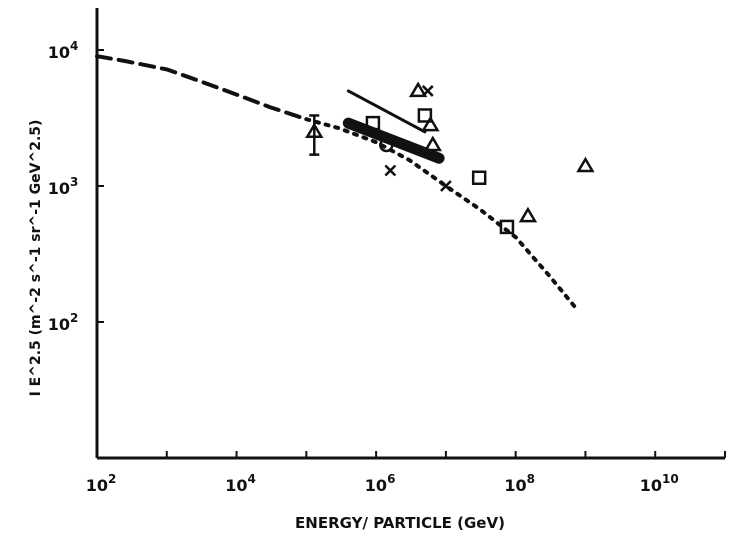  I want to click on y-axis-title: I E^2.5 (m^-2 s^-1 sr^-1 GeV^2.5), so click(36, 258).